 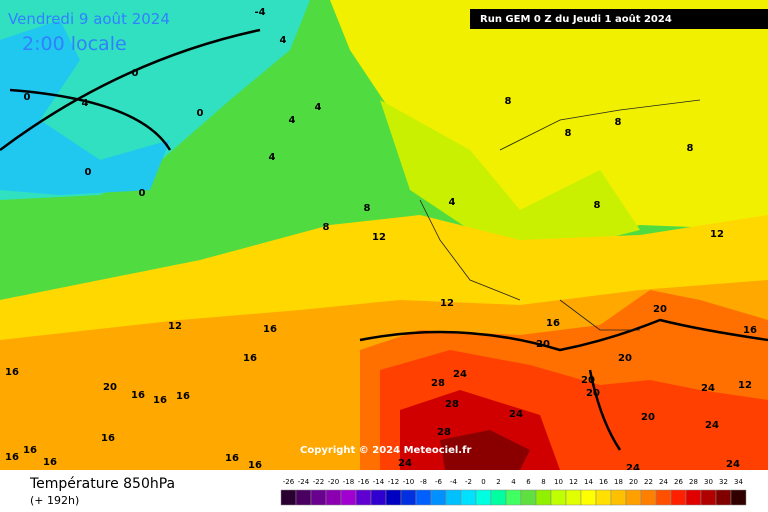 I want to click on footer-title: Température 850hPa, so click(x=102, y=484).